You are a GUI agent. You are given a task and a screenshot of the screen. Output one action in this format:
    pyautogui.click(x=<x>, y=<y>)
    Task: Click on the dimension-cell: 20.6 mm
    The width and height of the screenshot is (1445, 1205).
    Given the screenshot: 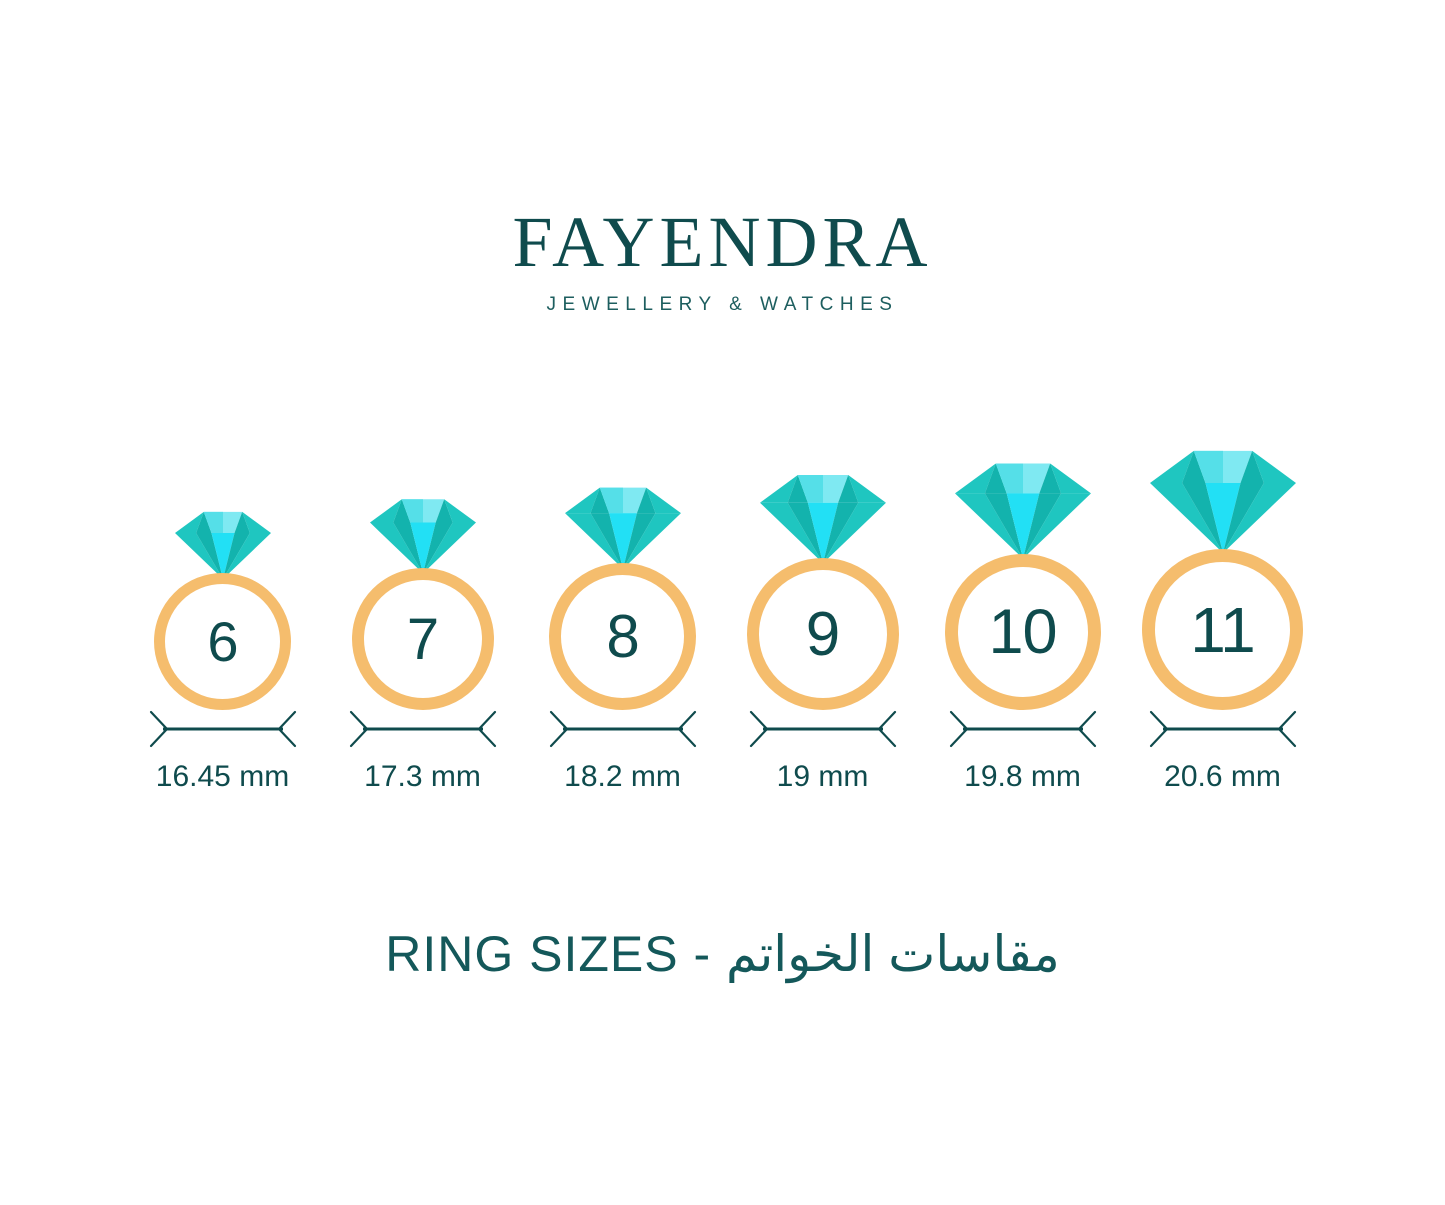 What is the action you would take?
    pyautogui.click(x=1223, y=761)
    